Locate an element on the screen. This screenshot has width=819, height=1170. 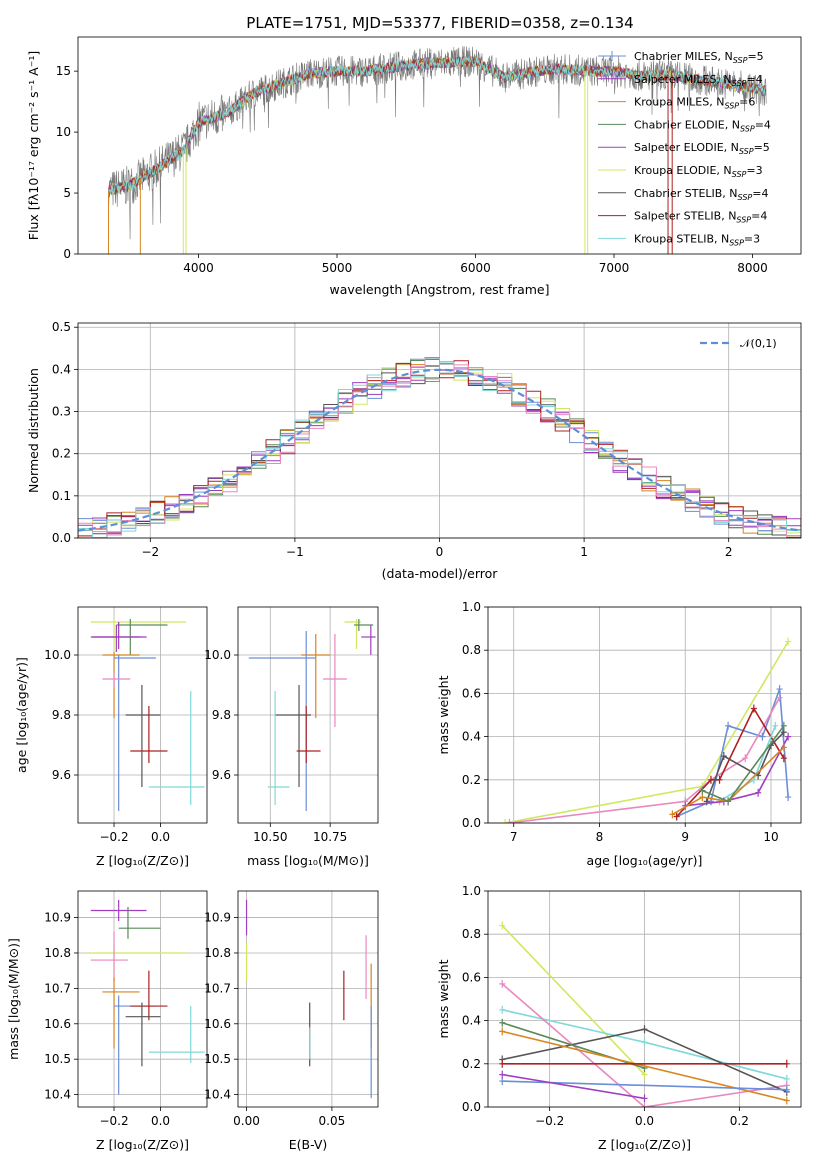
plot-area-weight_vs_Z is located at coordinates (644, 1014).